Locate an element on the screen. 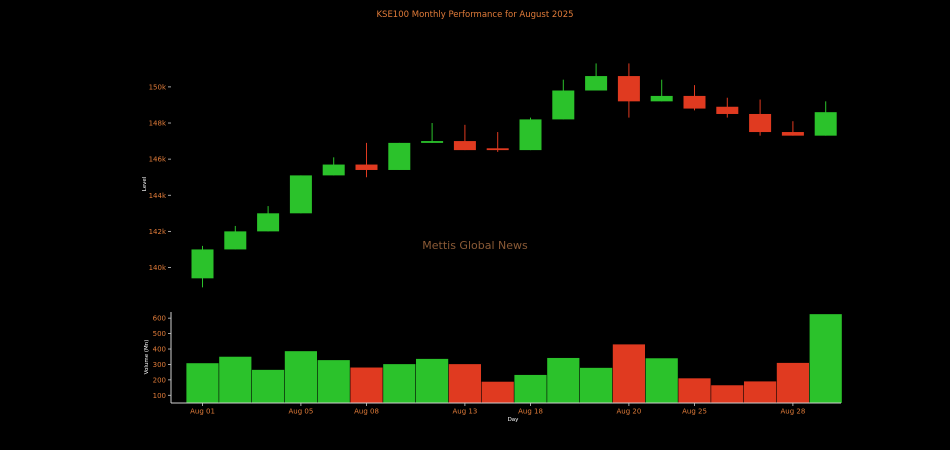 Image resolution: width=950 pixels, height=450 pixels. watermark: Mettis Global News is located at coordinates (475, 245).